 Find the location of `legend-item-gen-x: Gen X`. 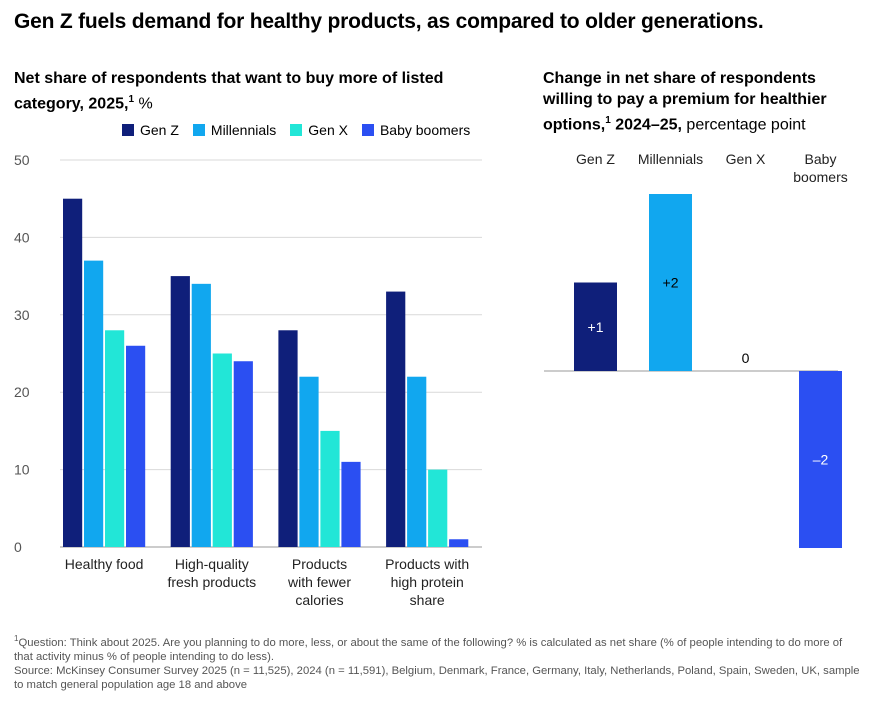

legend-item-gen-x: Gen X is located at coordinates (319, 130).